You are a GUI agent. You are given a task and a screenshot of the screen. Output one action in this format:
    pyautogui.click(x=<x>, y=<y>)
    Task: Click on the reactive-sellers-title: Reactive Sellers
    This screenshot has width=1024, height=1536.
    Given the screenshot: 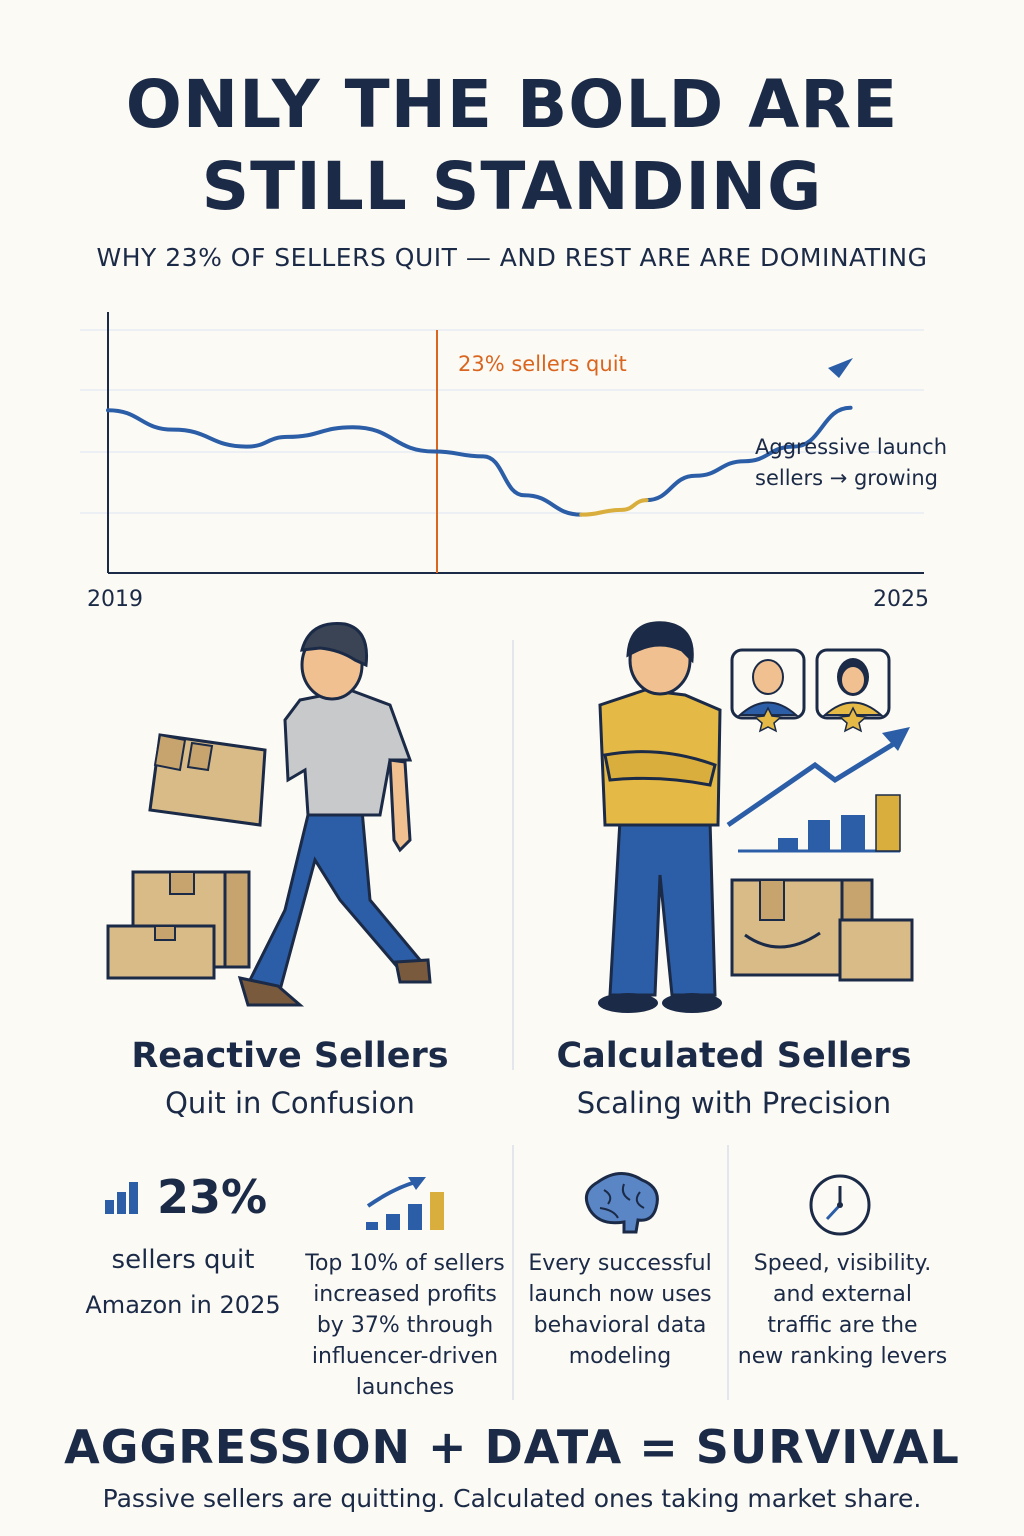 What is the action you would take?
    pyautogui.click(x=290, y=1056)
    